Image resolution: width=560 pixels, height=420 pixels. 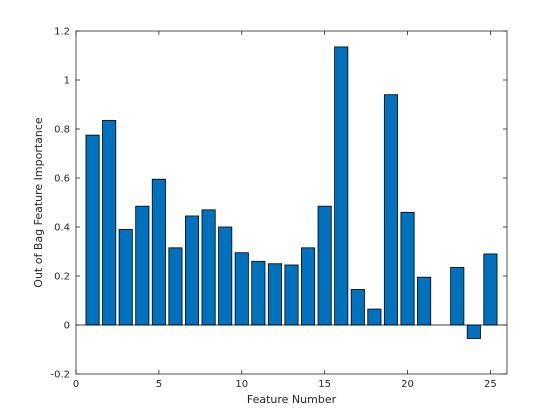 What do you see at coordinates (67, 326) in the screenshot?
I see `y-tick-label: 0` at bounding box center [67, 326].